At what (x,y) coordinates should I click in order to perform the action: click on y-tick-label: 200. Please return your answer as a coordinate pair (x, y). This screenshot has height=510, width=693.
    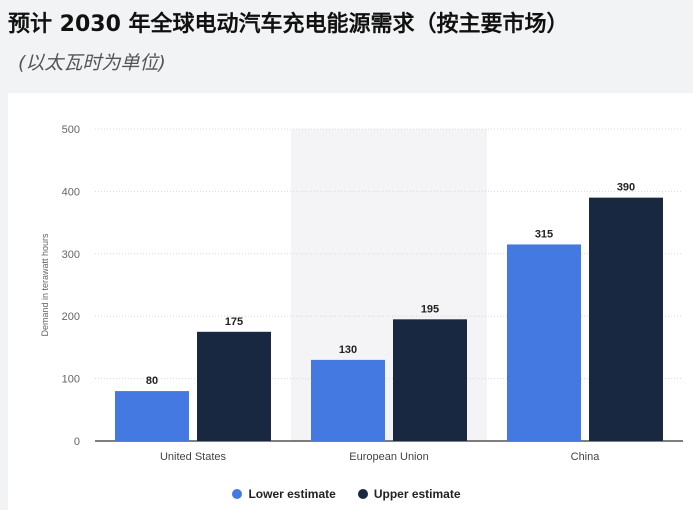
    Looking at the image, I should click on (71, 317).